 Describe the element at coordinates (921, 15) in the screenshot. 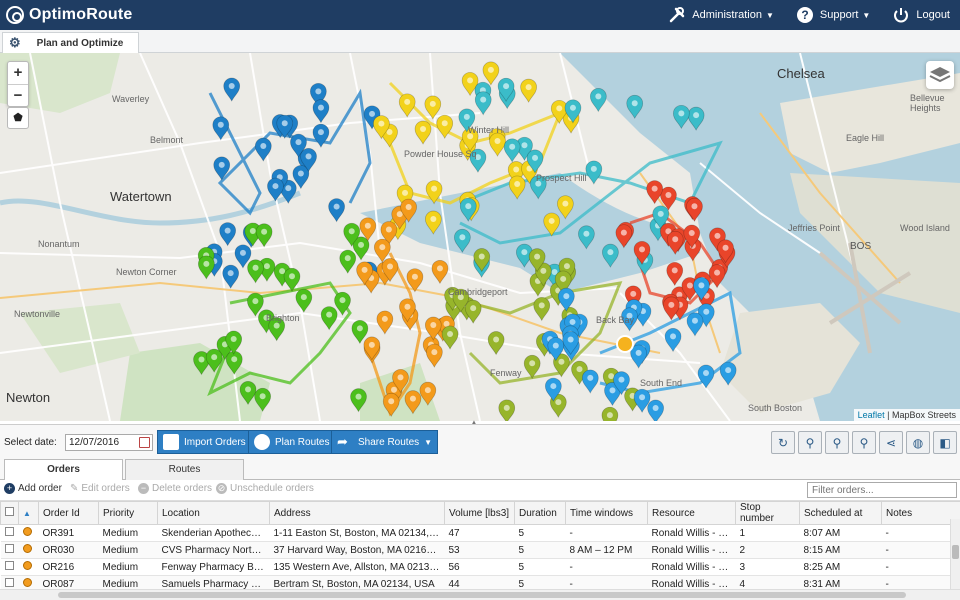

I see `logout-button: Logout` at that location.